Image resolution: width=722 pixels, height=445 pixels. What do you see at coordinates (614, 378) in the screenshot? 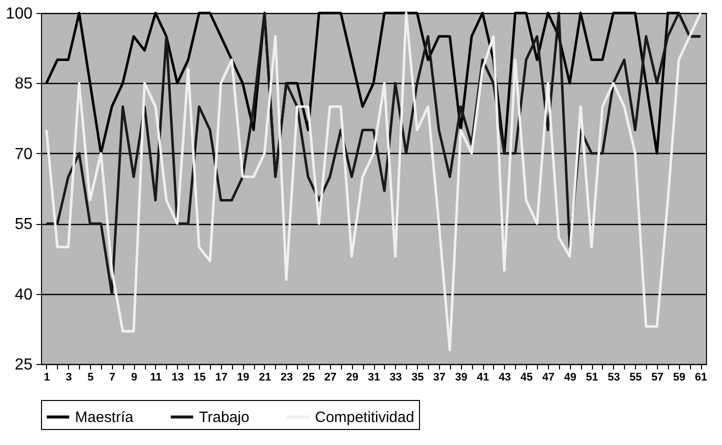
I see `x-tick-label: 53` at bounding box center [614, 378].